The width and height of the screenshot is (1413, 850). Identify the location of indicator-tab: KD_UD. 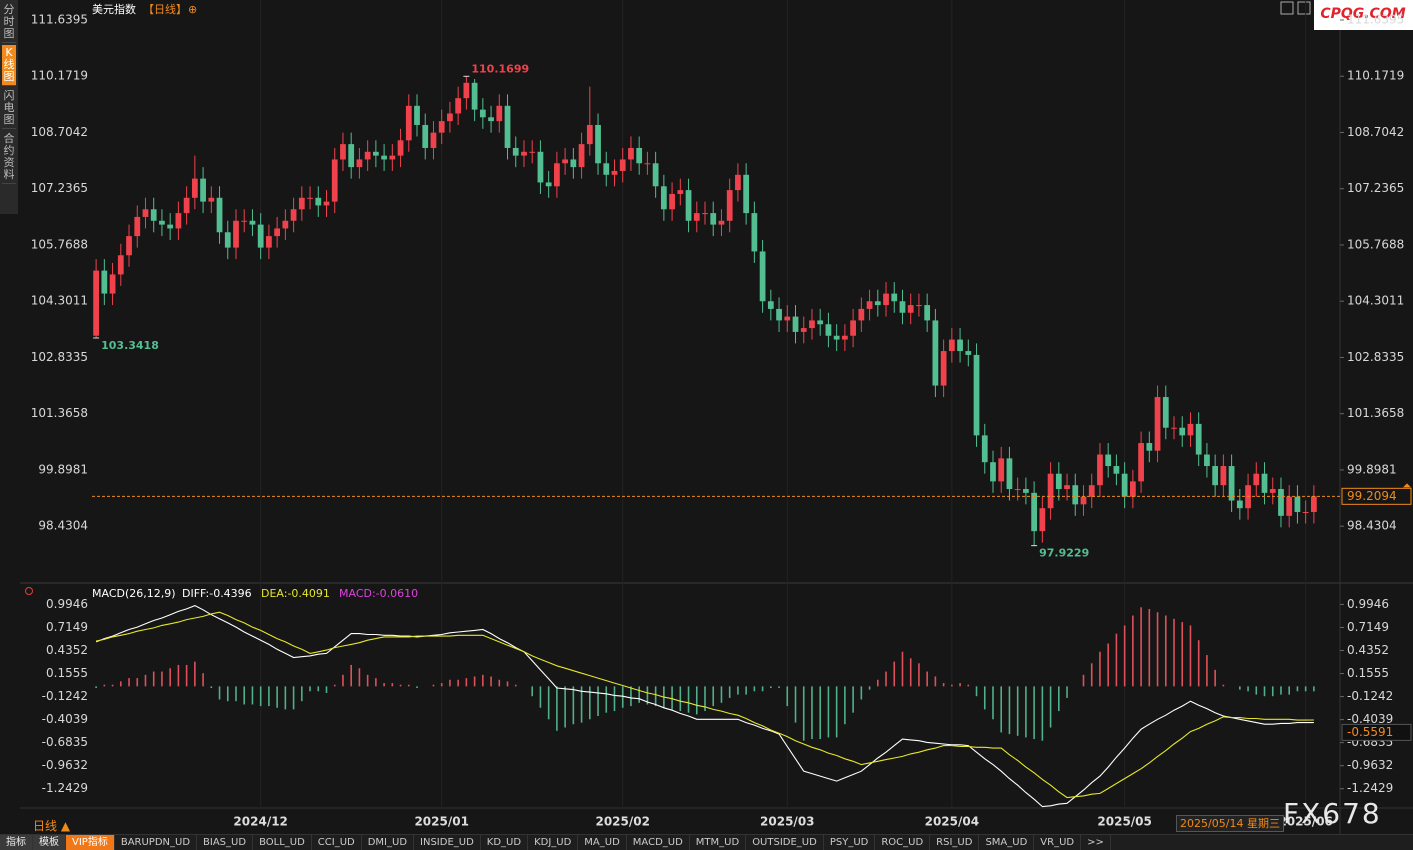
(505, 842).